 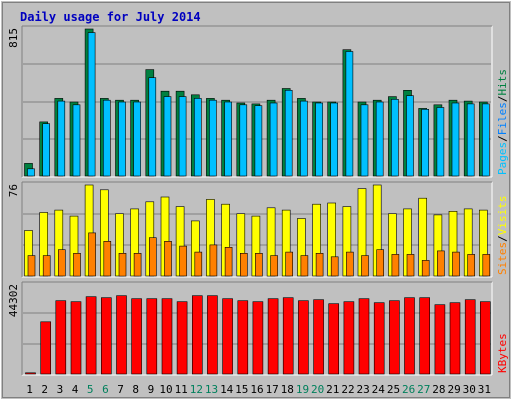 I want to click on pages-files-hits-legend: Pages/Files/Hits, so click(x=502, y=122).